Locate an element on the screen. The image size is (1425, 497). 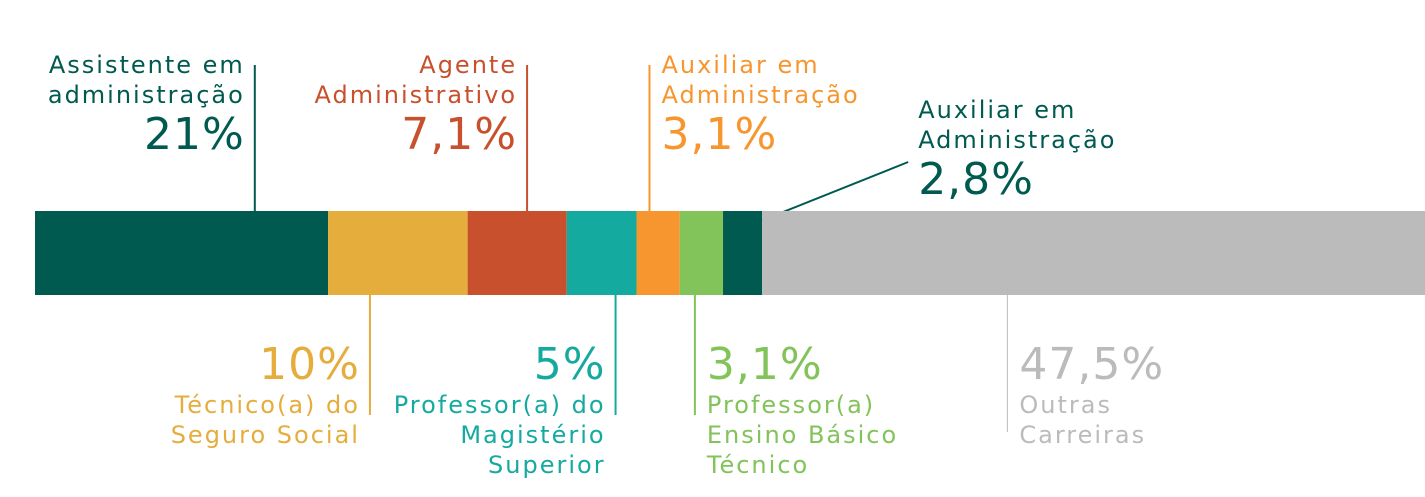
series-name: Professor(a) do Magistério Superior is located at coordinates (499, 435).